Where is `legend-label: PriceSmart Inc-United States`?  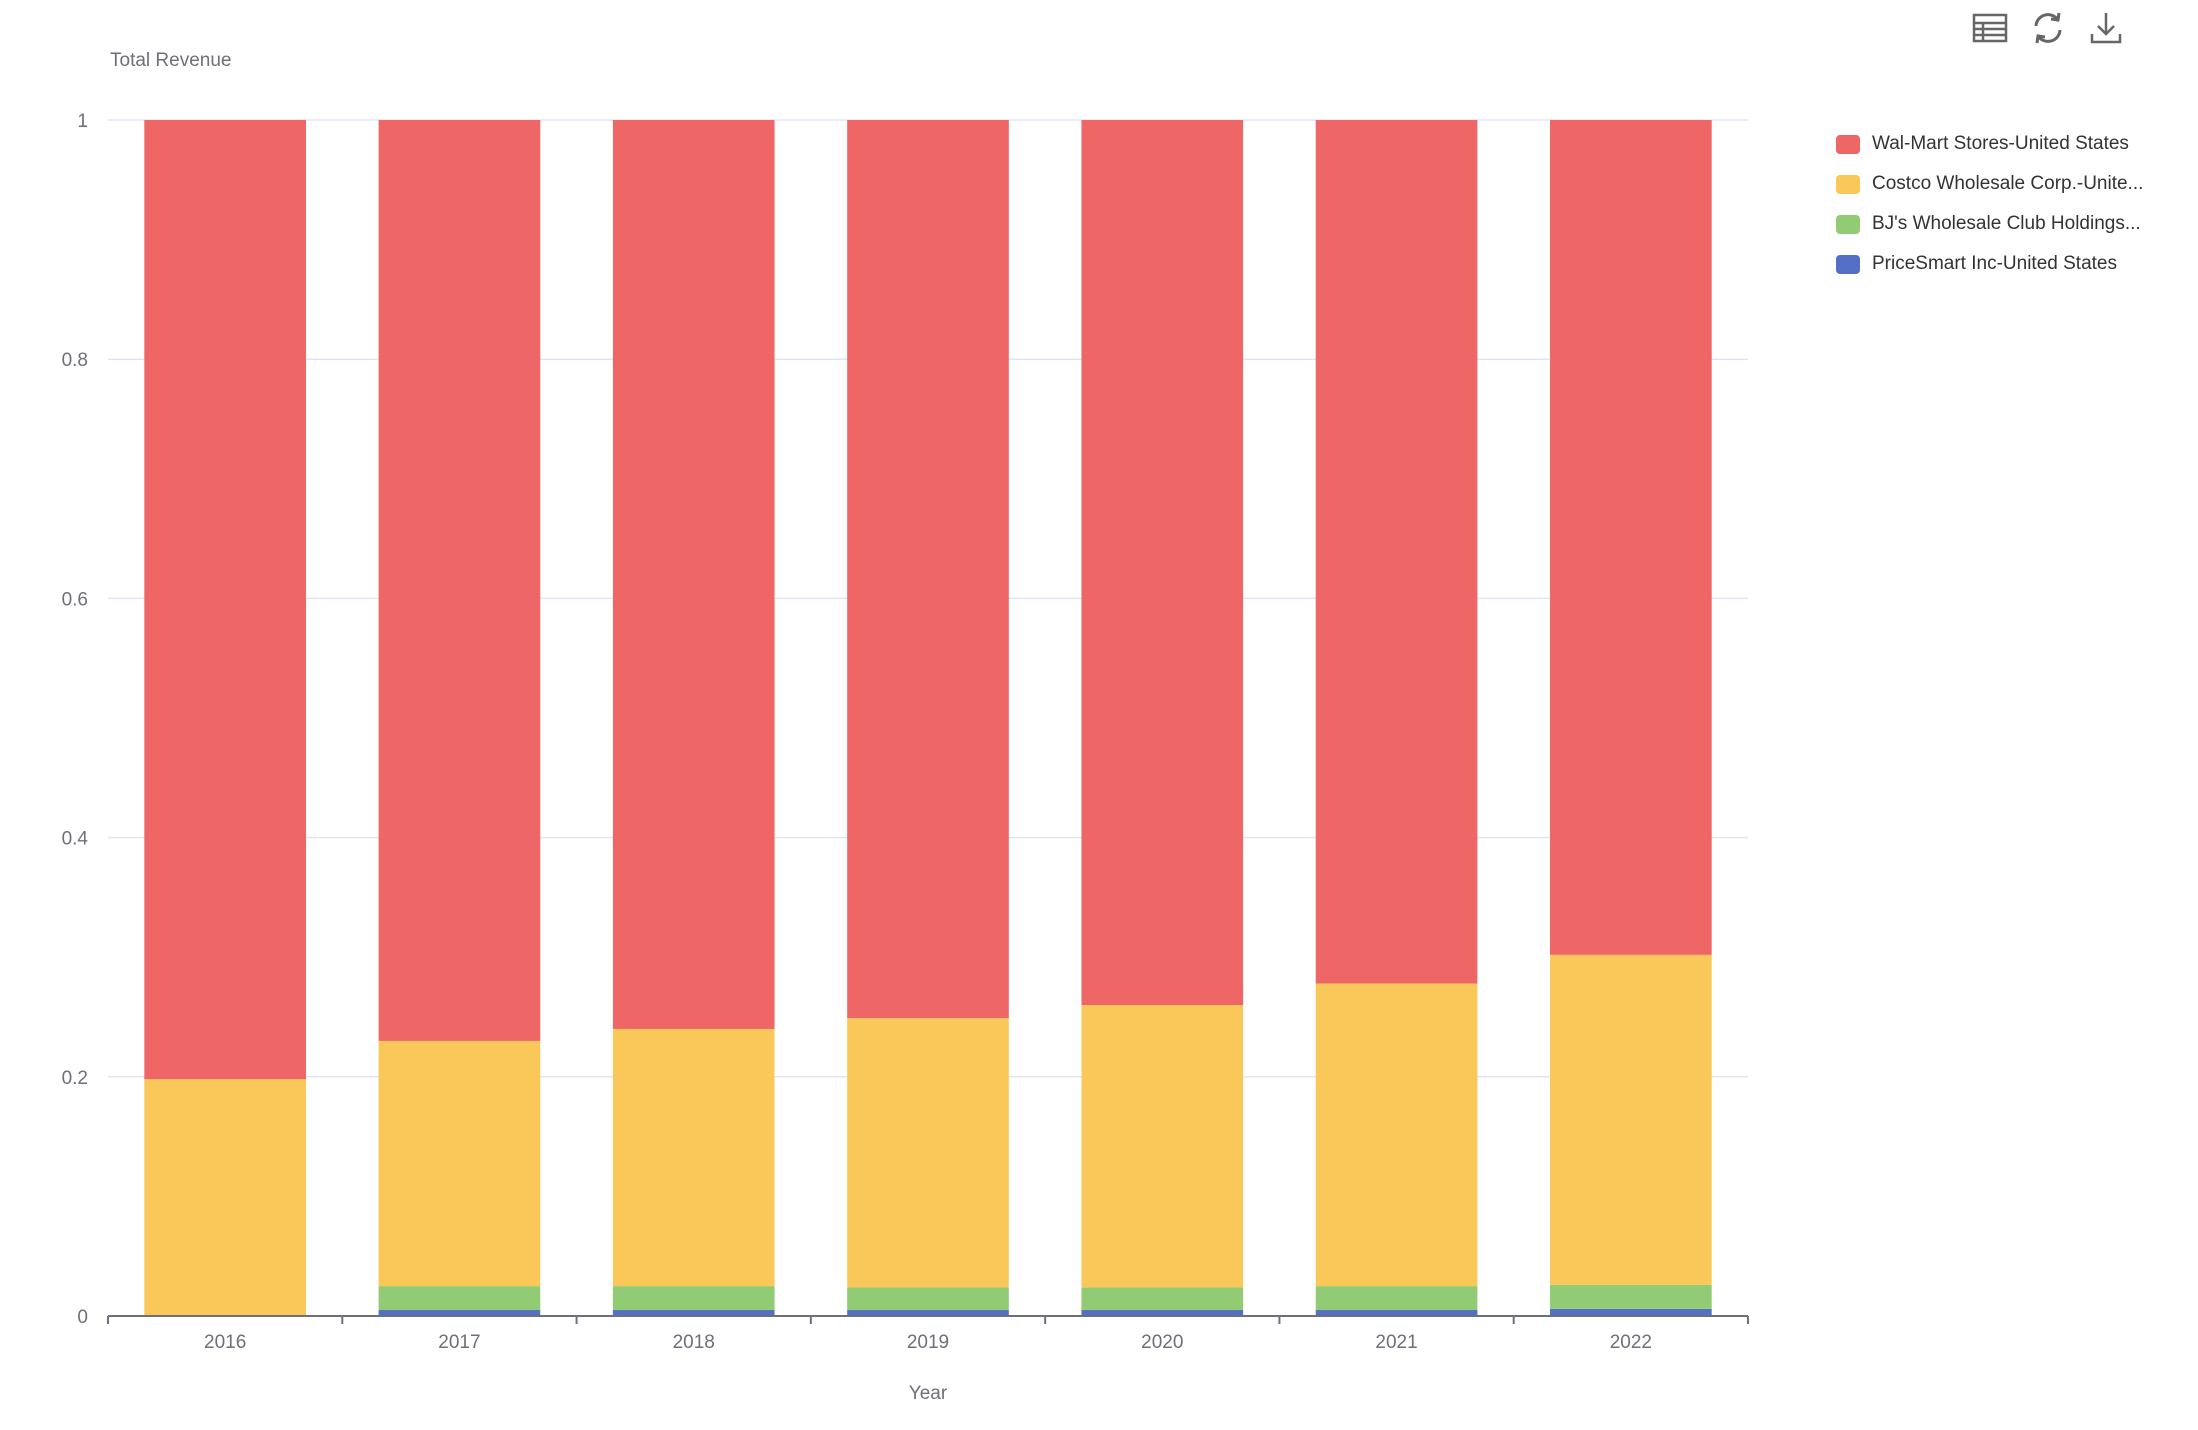
legend-label: PriceSmart Inc-United States is located at coordinates (1994, 263).